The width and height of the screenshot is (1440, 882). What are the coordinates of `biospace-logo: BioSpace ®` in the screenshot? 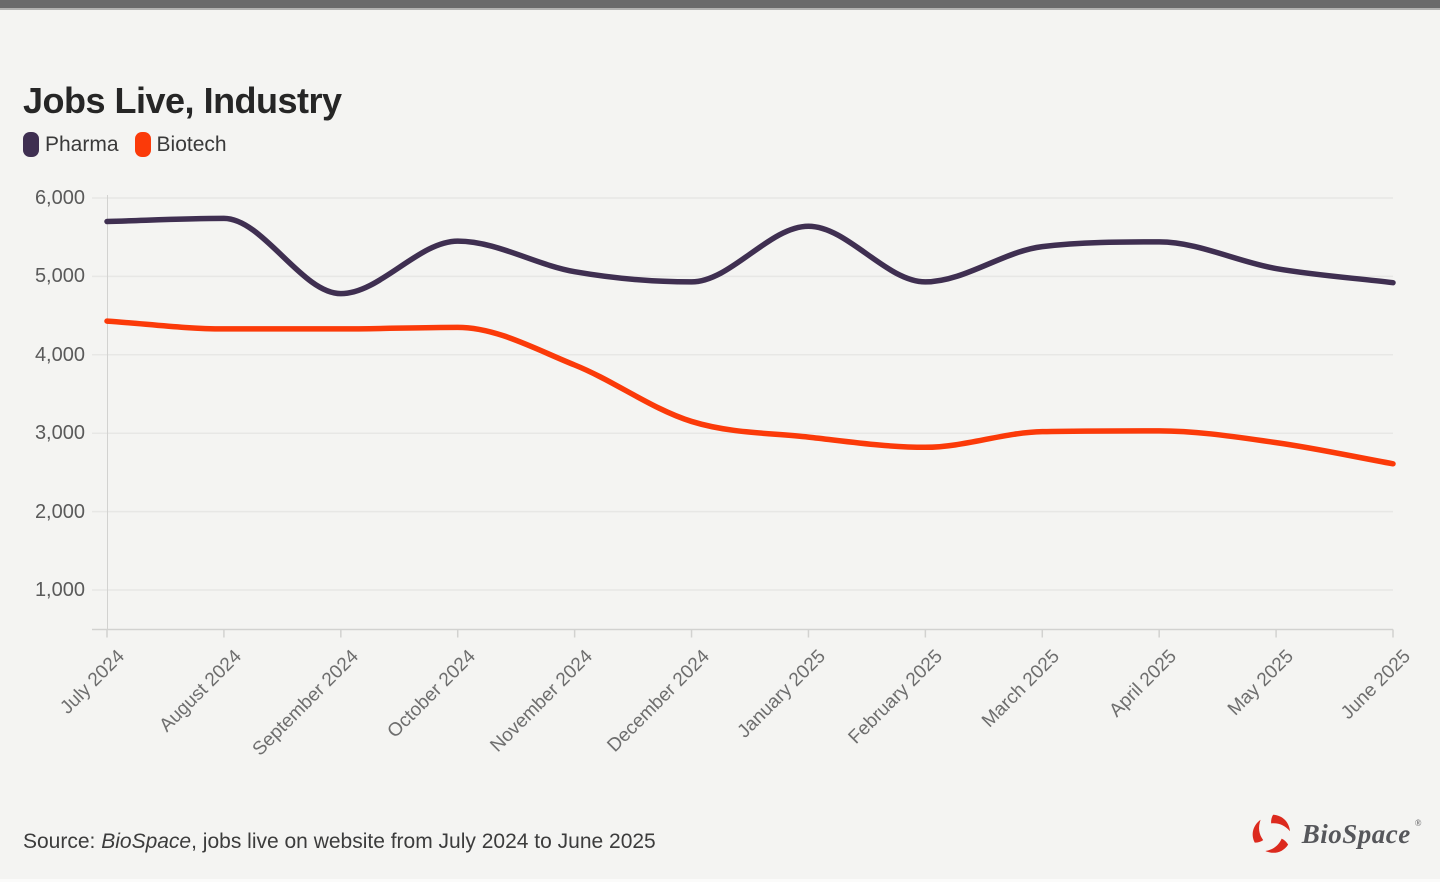 It's located at (1336, 834).